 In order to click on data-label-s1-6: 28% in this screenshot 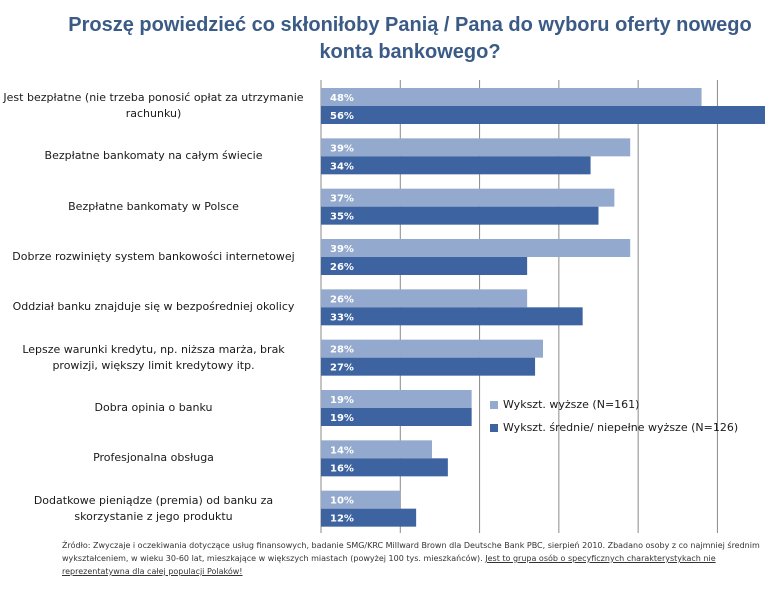, I will do `click(342, 350)`.